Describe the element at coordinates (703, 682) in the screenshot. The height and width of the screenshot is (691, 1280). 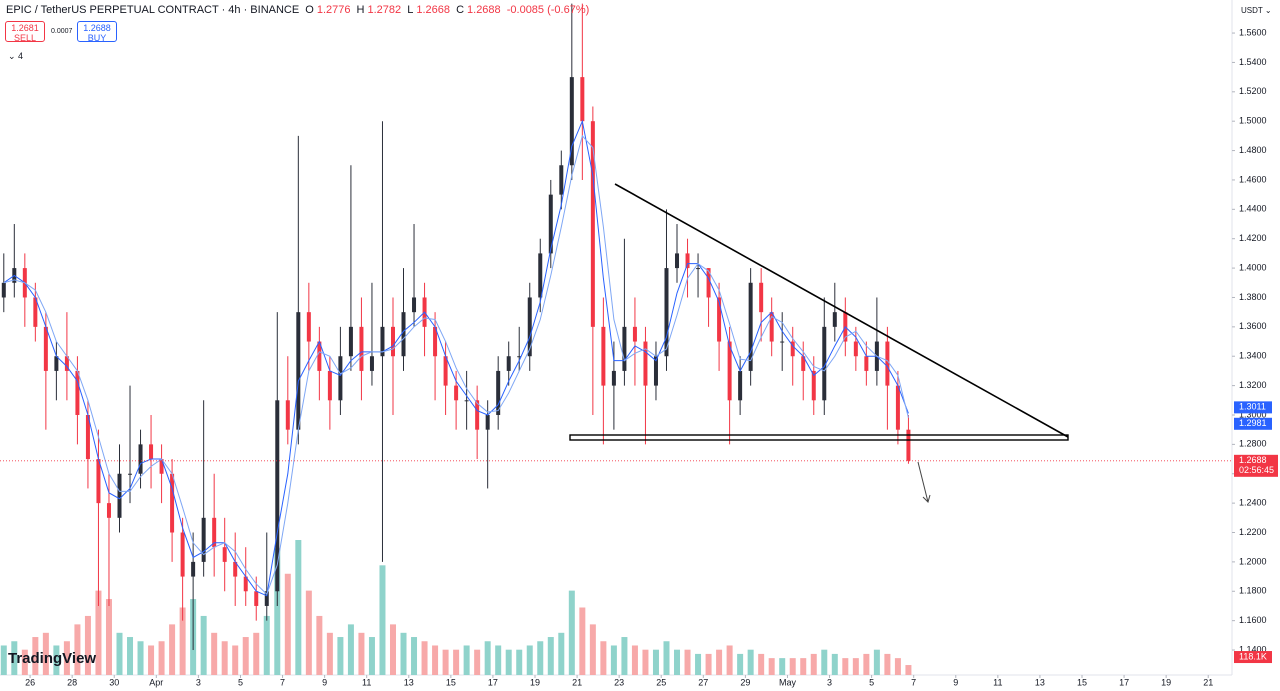
I see `x-tick-label: 27` at that location.